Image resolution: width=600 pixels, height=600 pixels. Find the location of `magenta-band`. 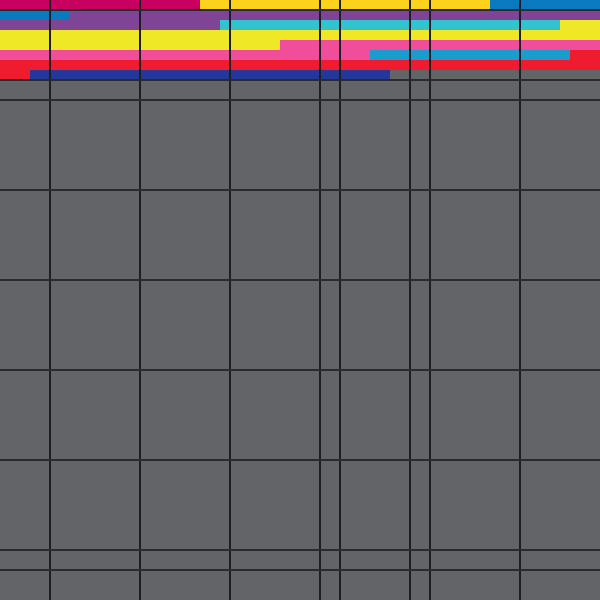

magenta-band is located at coordinates (100, 5).